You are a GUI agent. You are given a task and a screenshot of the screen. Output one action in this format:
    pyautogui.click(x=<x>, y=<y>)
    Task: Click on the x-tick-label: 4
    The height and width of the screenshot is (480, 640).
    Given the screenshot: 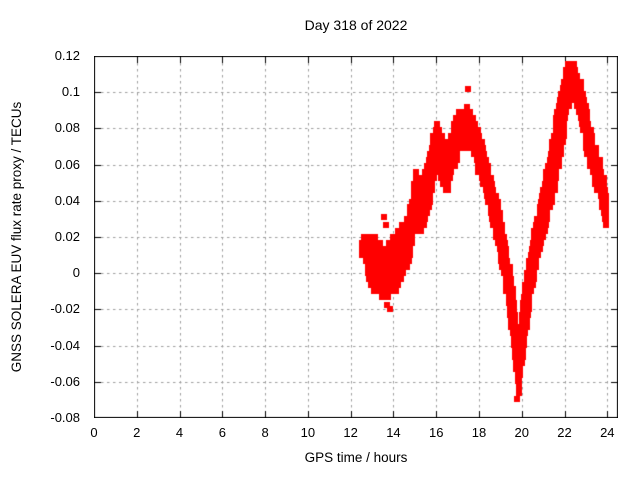 What is the action you would take?
    pyautogui.click(x=179, y=432)
    